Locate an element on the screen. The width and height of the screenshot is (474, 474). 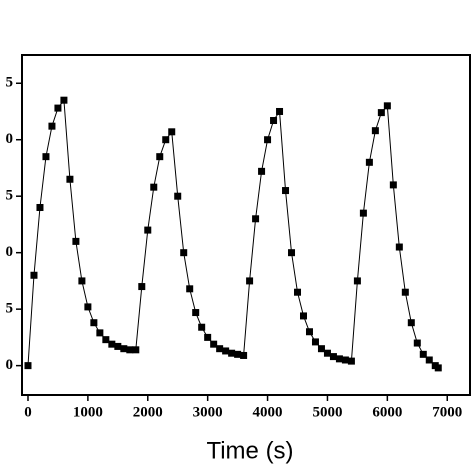
x-tick-label: 2000 is located at coordinates (148, 412).